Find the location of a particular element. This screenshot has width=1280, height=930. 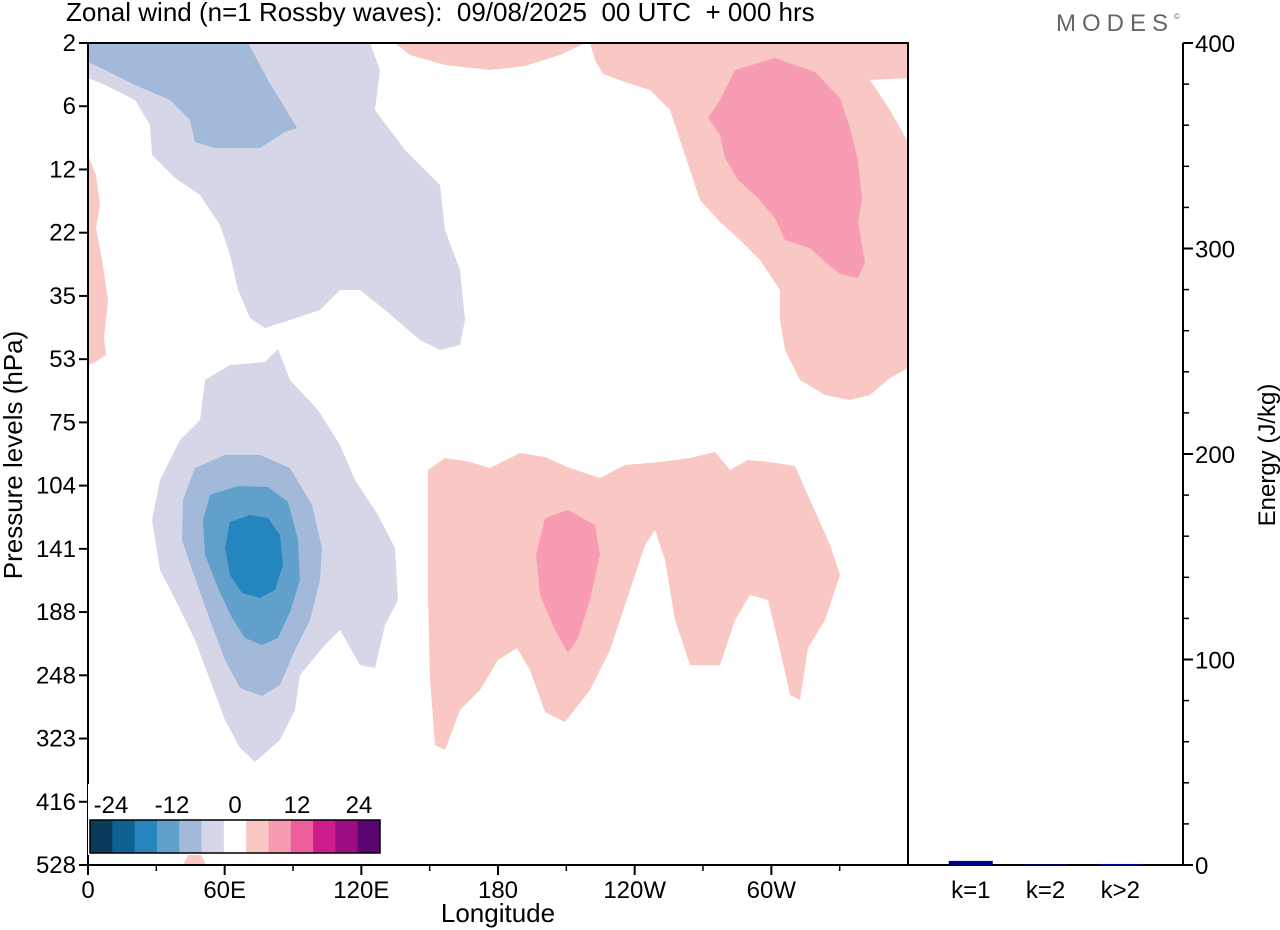

colorbar-tick-label: 12 is located at coordinates (297, 805).